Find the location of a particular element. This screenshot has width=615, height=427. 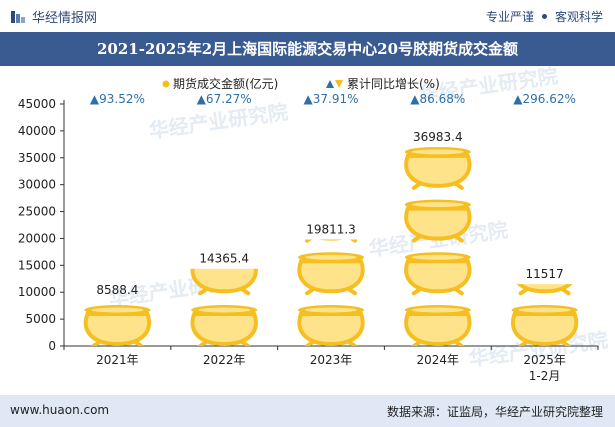

bar-value-label: 8588.4 is located at coordinates (117, 290).